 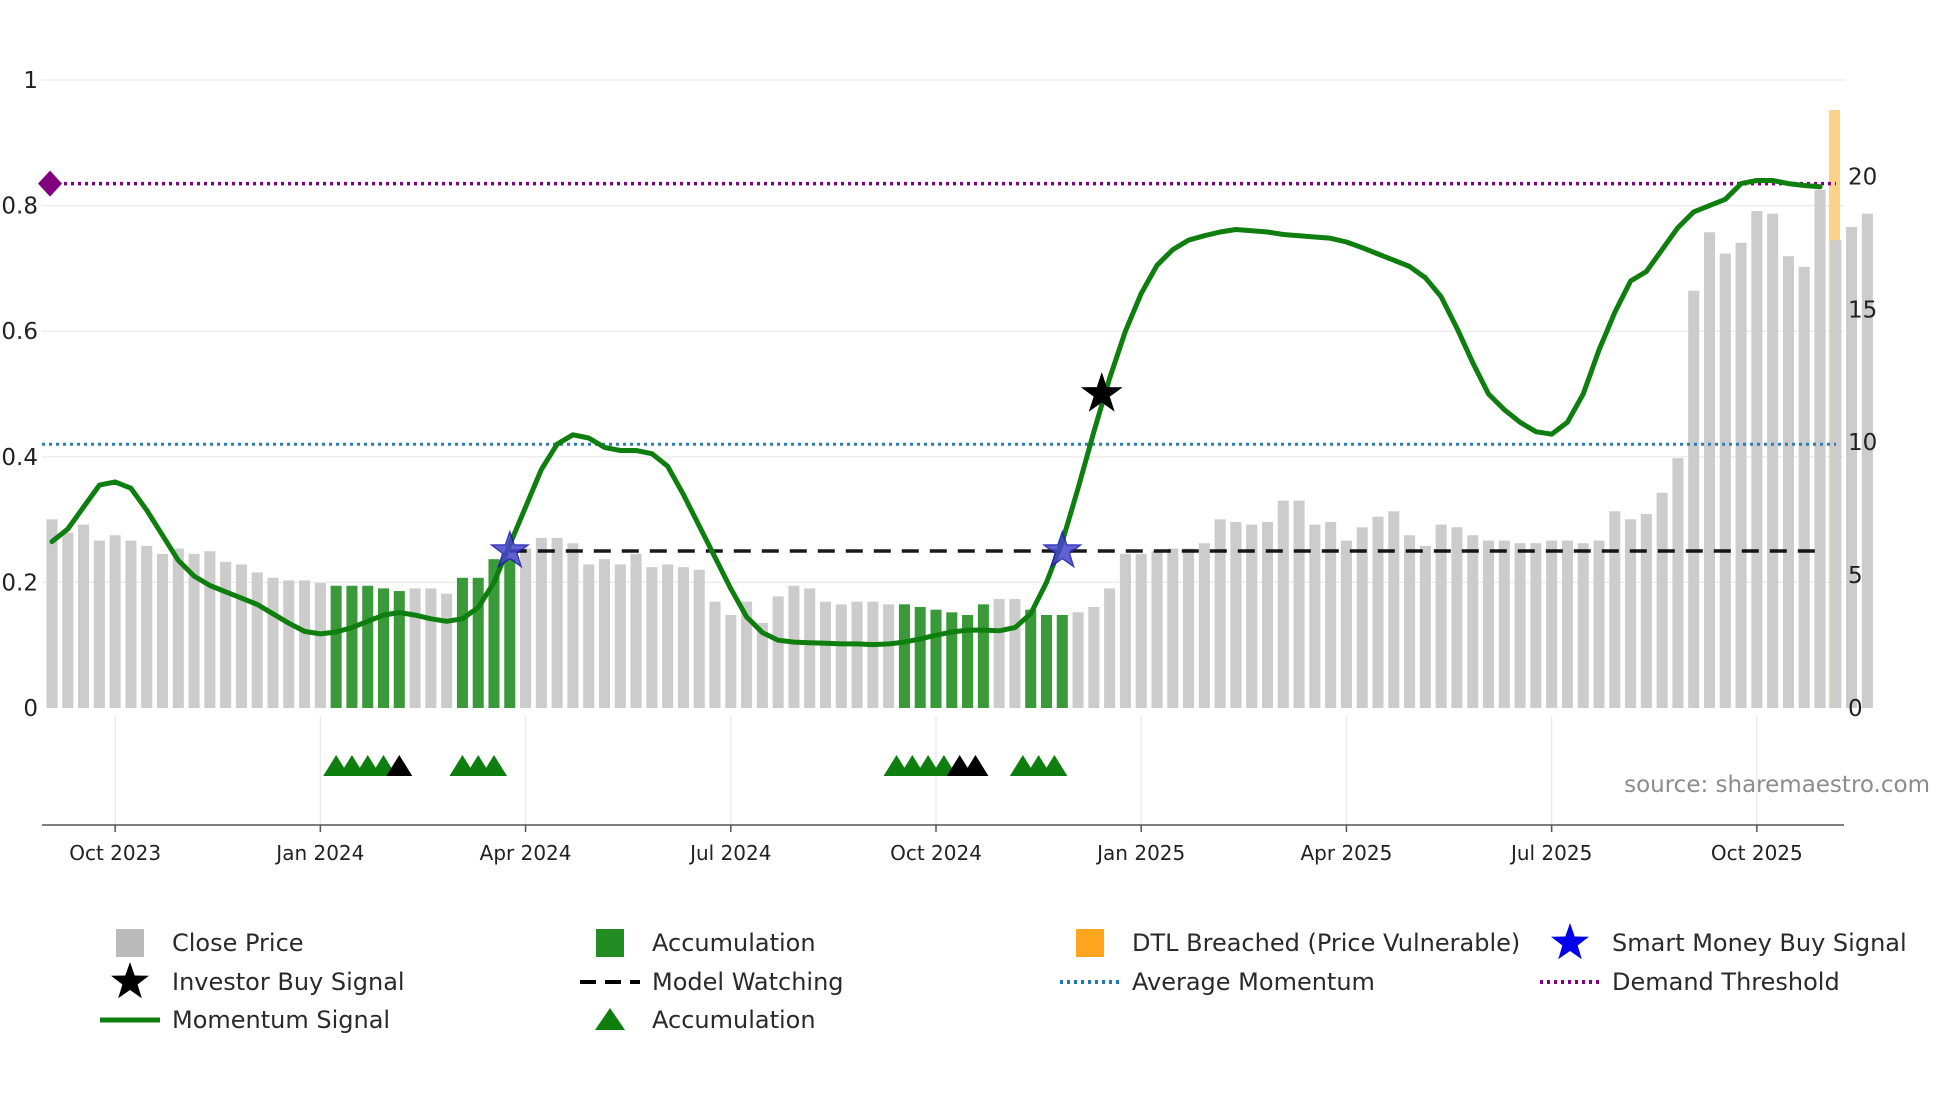 What do you see at coordinates (705, 1020) in the screenshot?
I see `legend-item: Accumulation` at bounding box center [705, 1020].